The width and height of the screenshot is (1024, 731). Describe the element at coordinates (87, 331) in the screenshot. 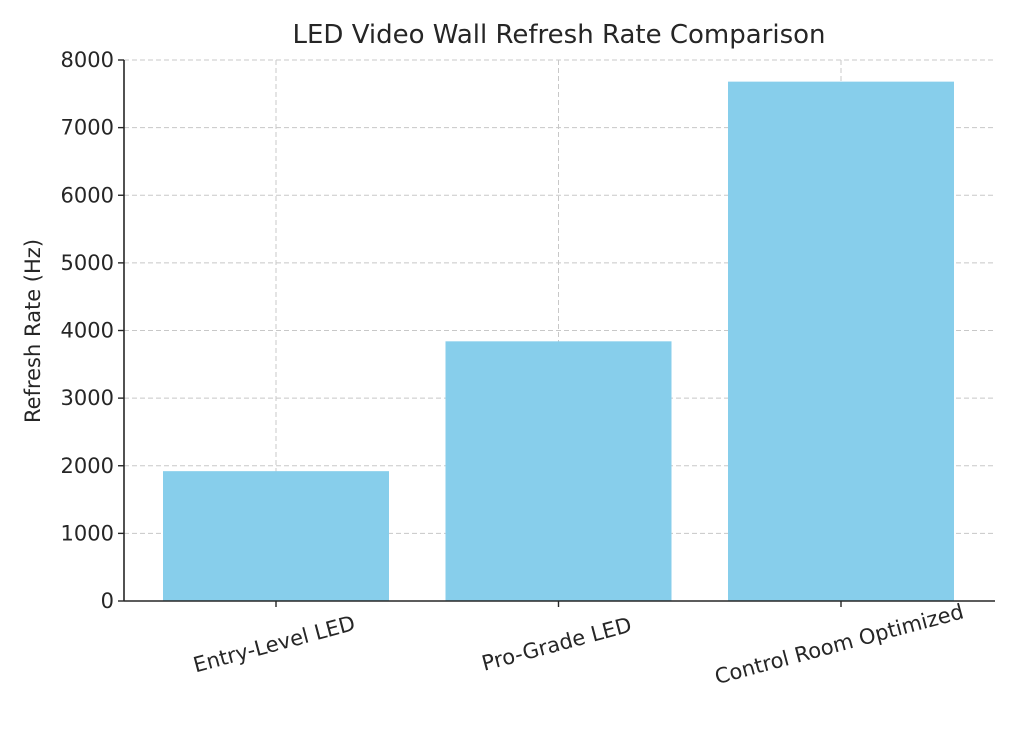

I see `y-tick-label: 4000` at that location.